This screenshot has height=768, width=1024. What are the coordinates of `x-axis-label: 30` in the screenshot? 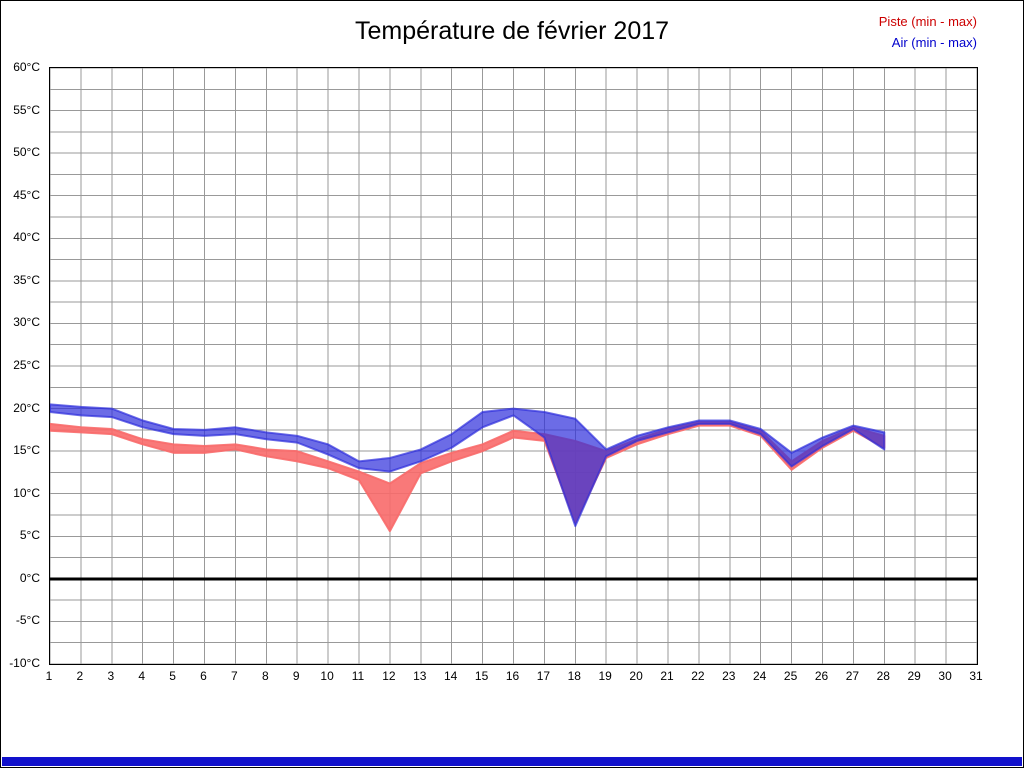 It's located at (945, 676).